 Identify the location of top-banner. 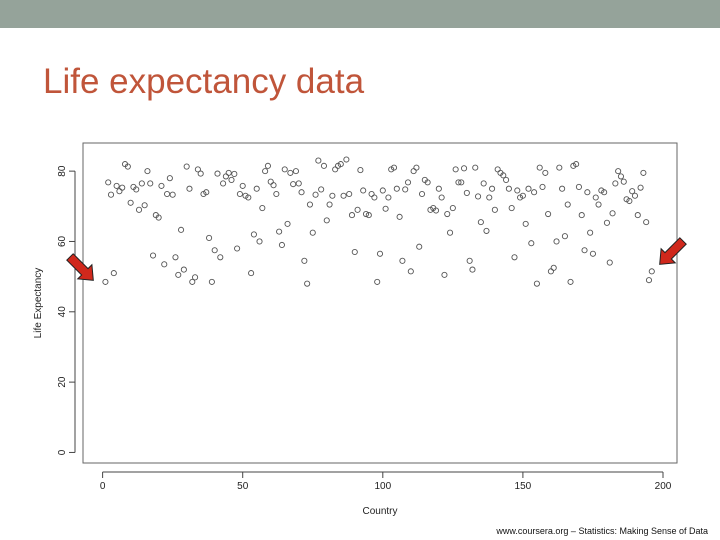
(360, 14).